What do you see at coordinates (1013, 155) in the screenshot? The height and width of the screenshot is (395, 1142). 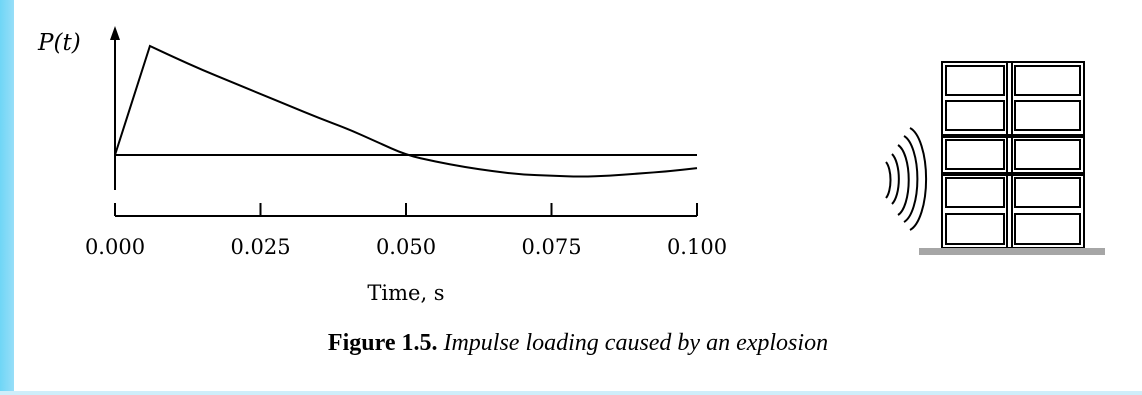 I see `building-frame-icon` at bounding box center [1013, 155].